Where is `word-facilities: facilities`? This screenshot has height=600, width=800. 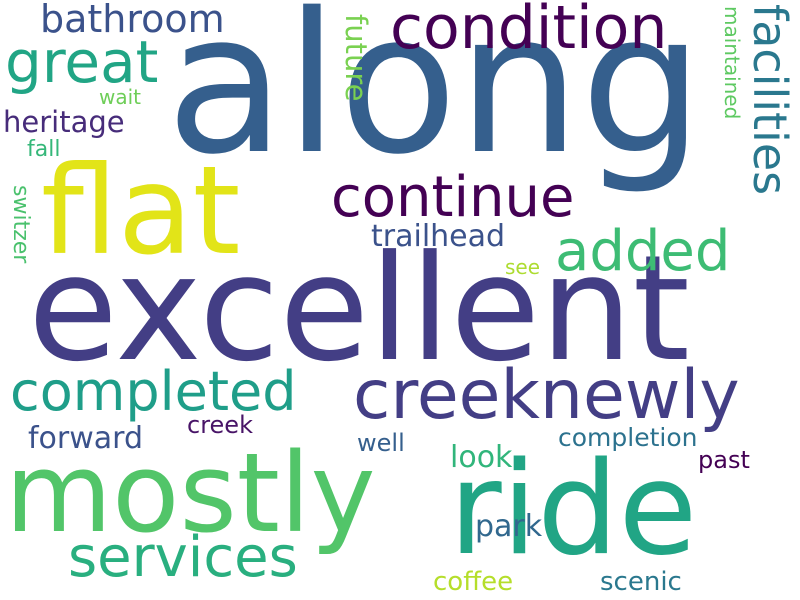
word-facilities: facilities is located at coordinates (770, 100).